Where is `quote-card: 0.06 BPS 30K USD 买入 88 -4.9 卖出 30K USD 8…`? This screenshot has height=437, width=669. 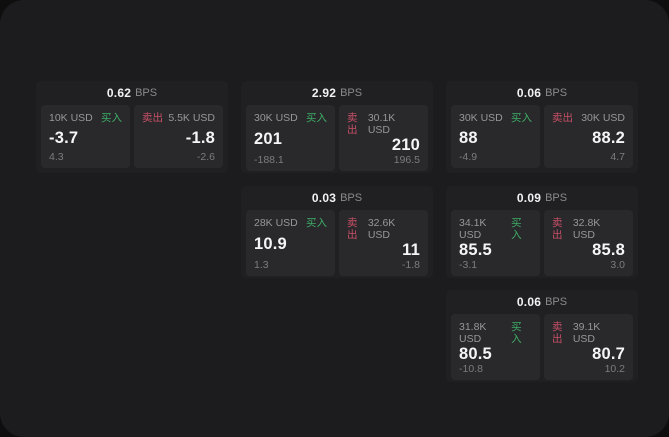
quote-card: 0.06 BPS 30K USD 买入 88 -4.9 卖出 30K USD 8… is located at coordinates (542, 127).